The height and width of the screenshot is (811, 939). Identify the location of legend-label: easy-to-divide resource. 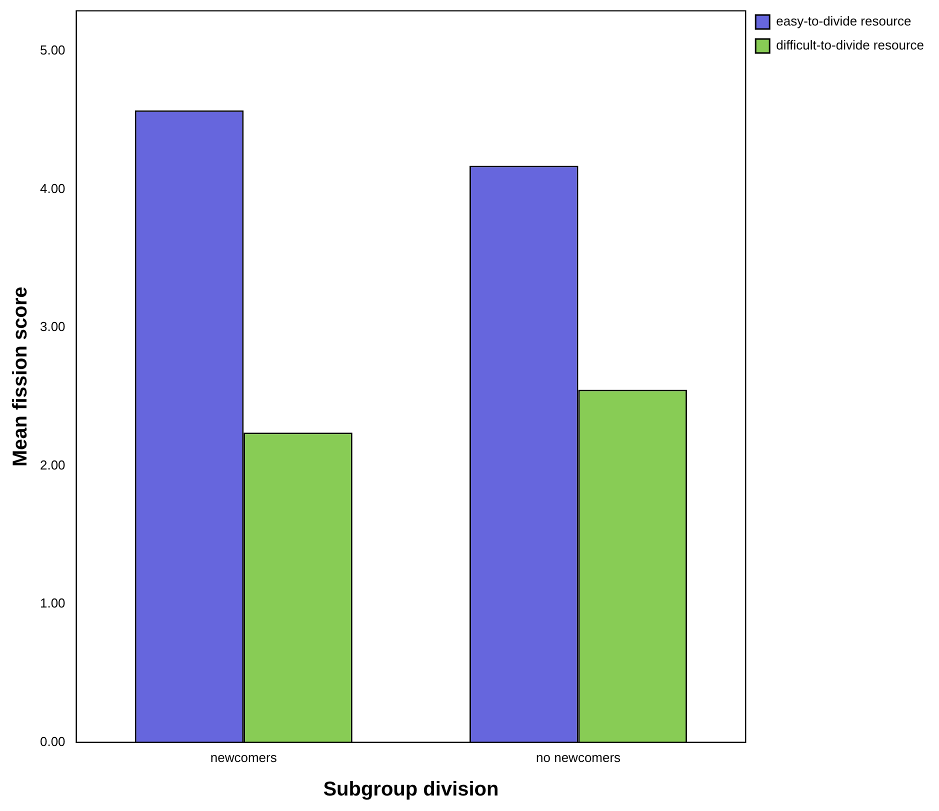
(844, 21).